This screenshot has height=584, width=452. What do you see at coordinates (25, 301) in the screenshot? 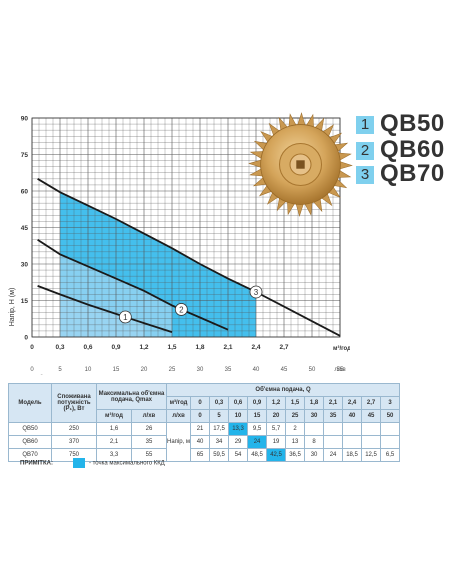
I see `y-tick-label: 15` at bounding box center [25, 301].